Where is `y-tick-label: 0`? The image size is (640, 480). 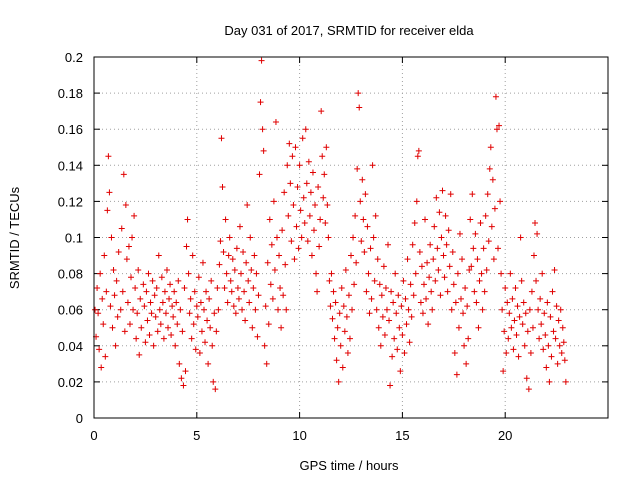
y-tick-label: 0 is located at coordinates (79, 418).